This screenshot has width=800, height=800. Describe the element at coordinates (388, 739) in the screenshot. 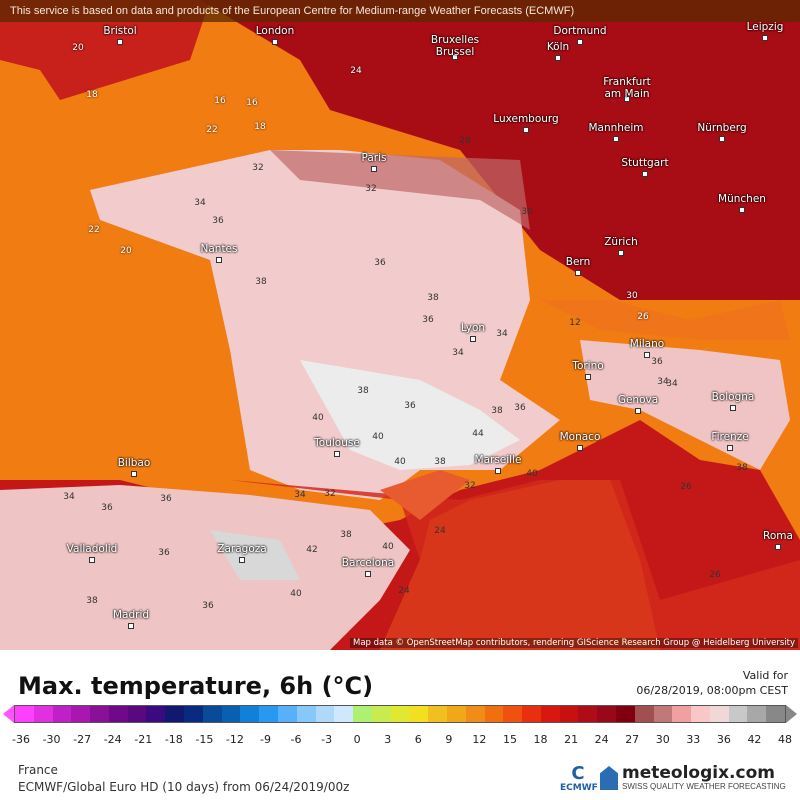

I see `colorbar-tick-label: 3` at that location.